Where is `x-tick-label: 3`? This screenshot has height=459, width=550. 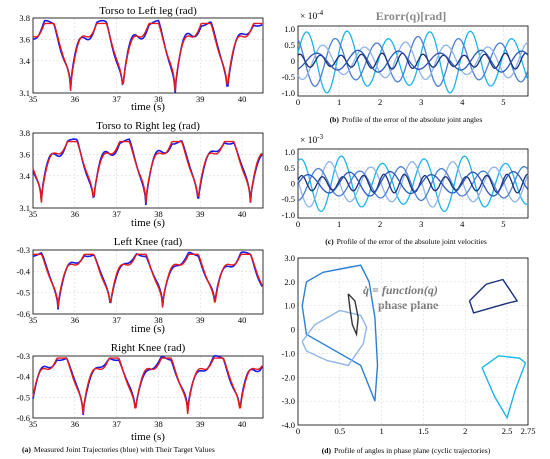 x-tick-label: 3 is located at coordinates (421, 224).